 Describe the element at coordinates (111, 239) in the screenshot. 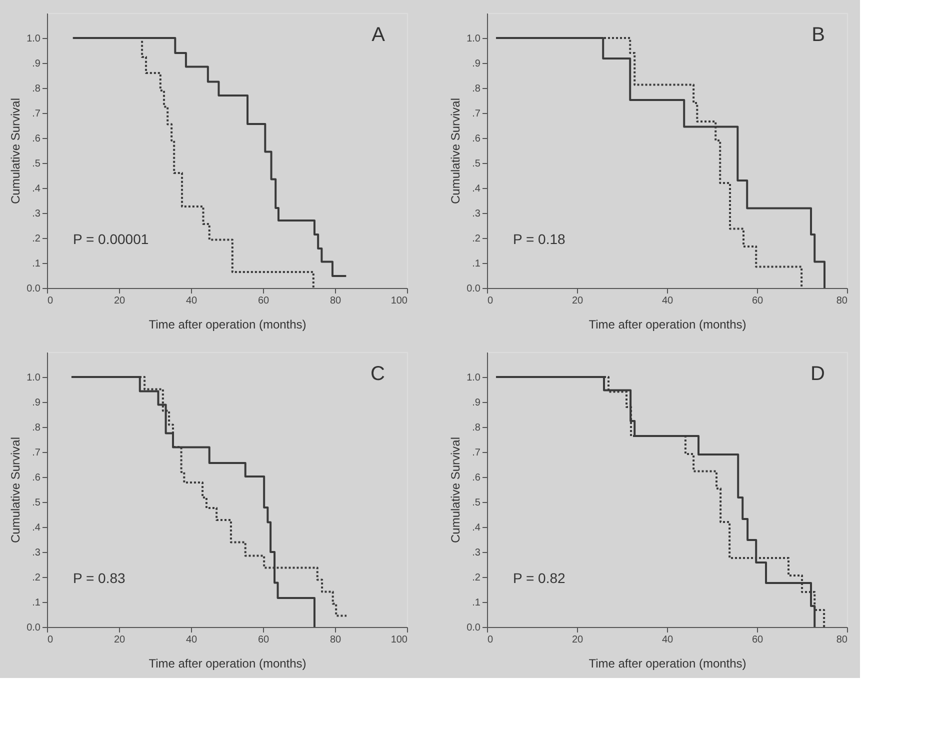

I see `annotation: P = 0.00001` at that location.